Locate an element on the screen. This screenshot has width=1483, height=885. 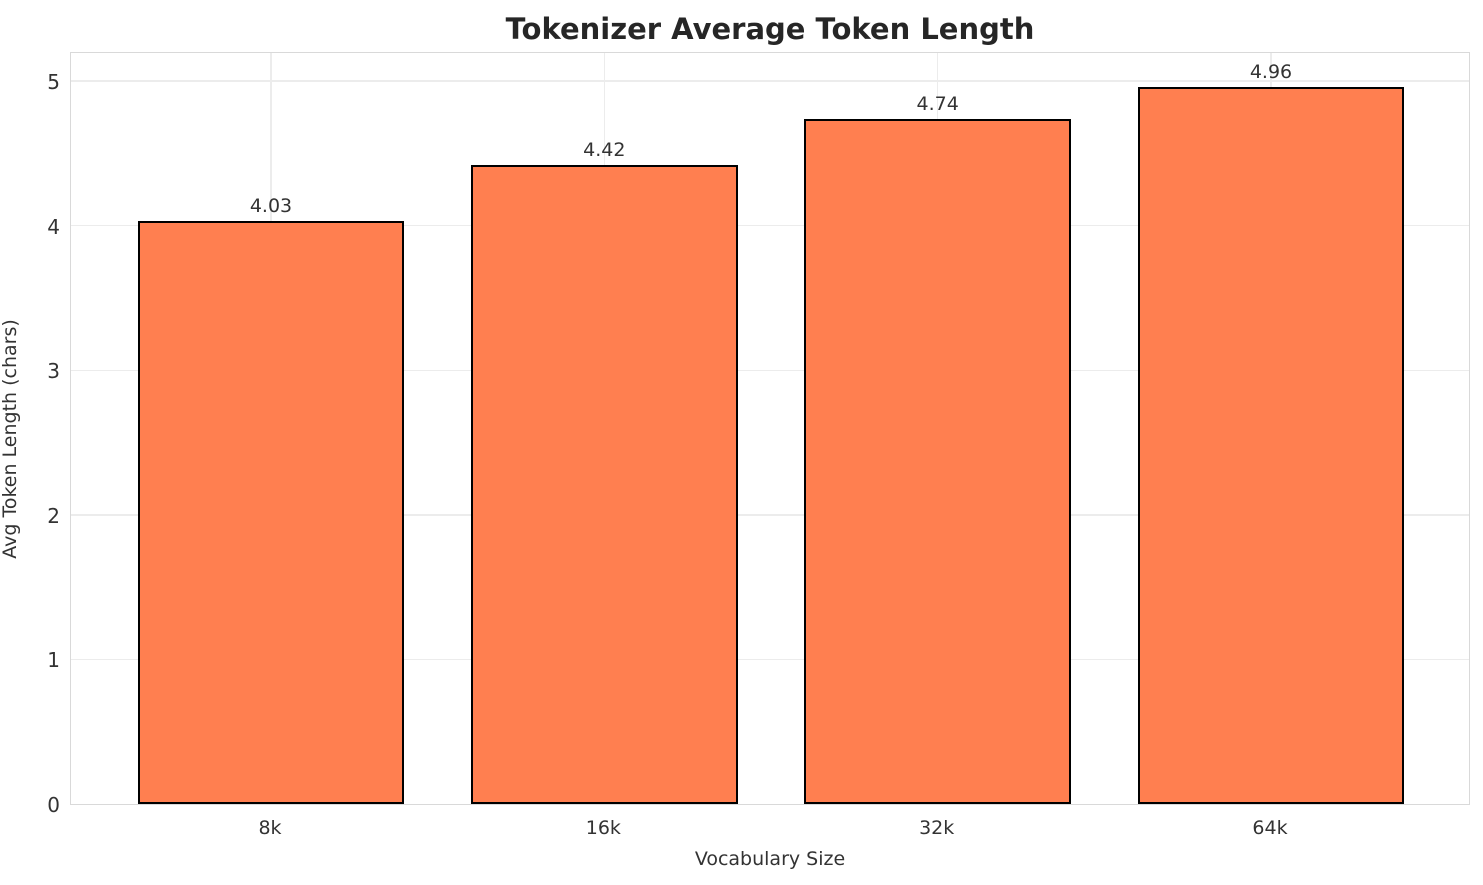
y-tick-label: 0 is located at coordinates (53, 805).